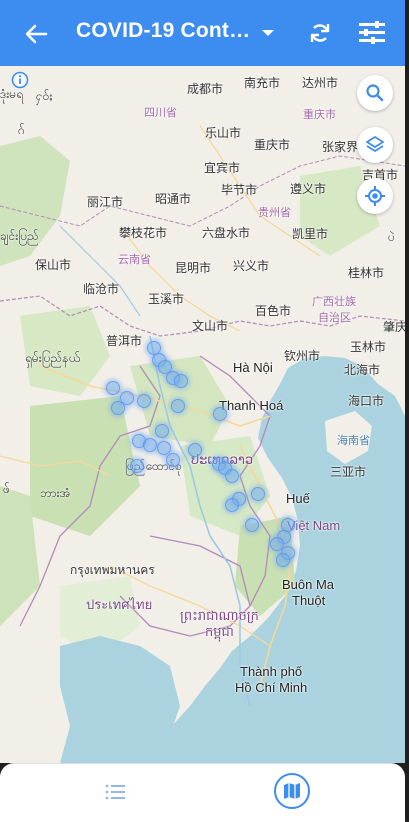 This screenshot has width=409, height=822. I want to click on map-label: 凯里市, so click(310, 234).